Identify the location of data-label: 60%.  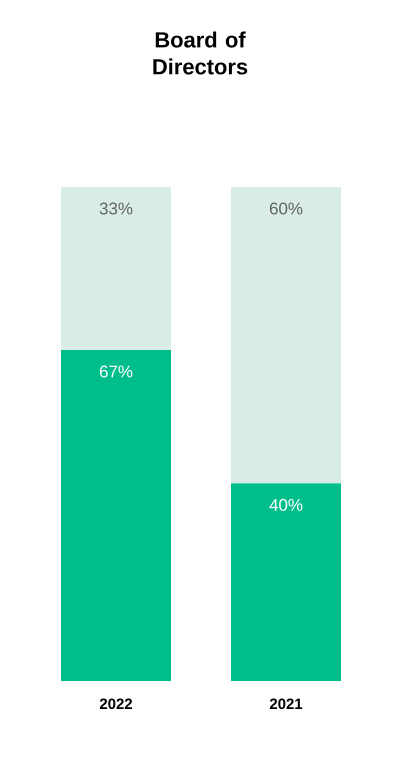
(286, 208).